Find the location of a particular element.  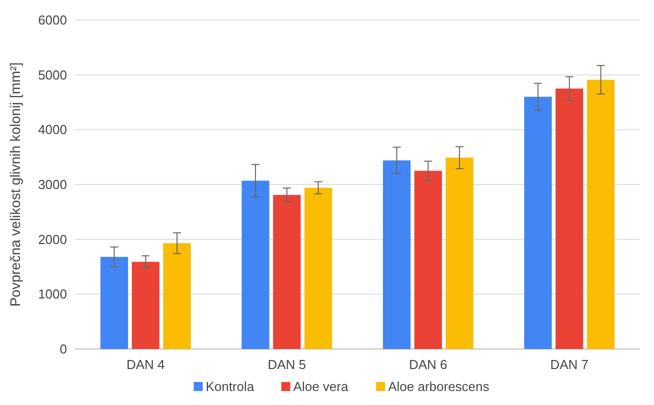

y-tick-label: 1000 is located at coordinates (52, 294).